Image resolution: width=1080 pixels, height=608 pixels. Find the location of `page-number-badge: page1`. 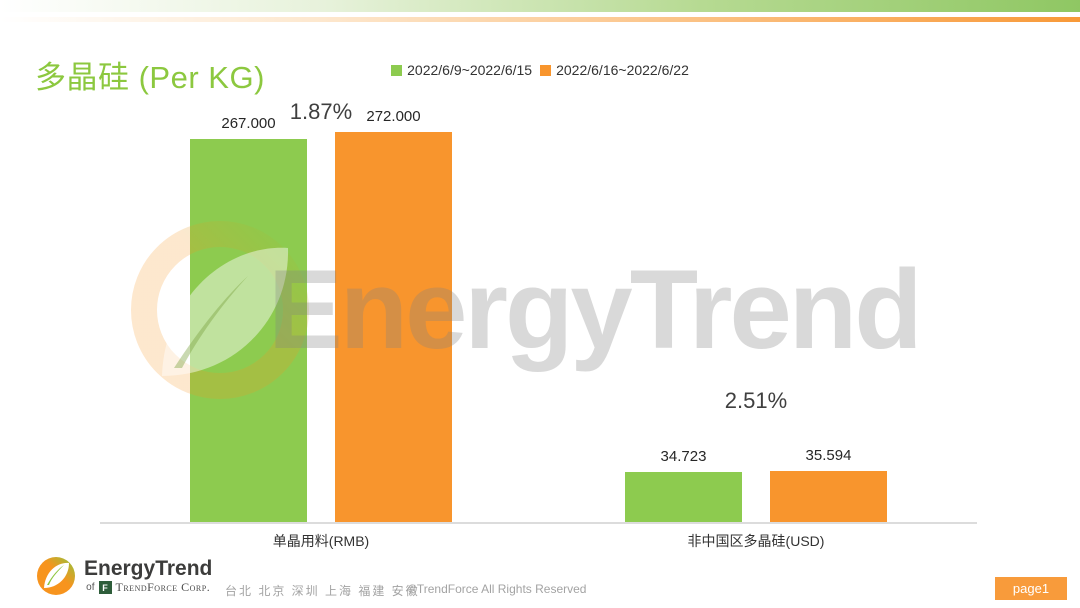

page-number-badge: page1 is located at coordinates (1031, 588).